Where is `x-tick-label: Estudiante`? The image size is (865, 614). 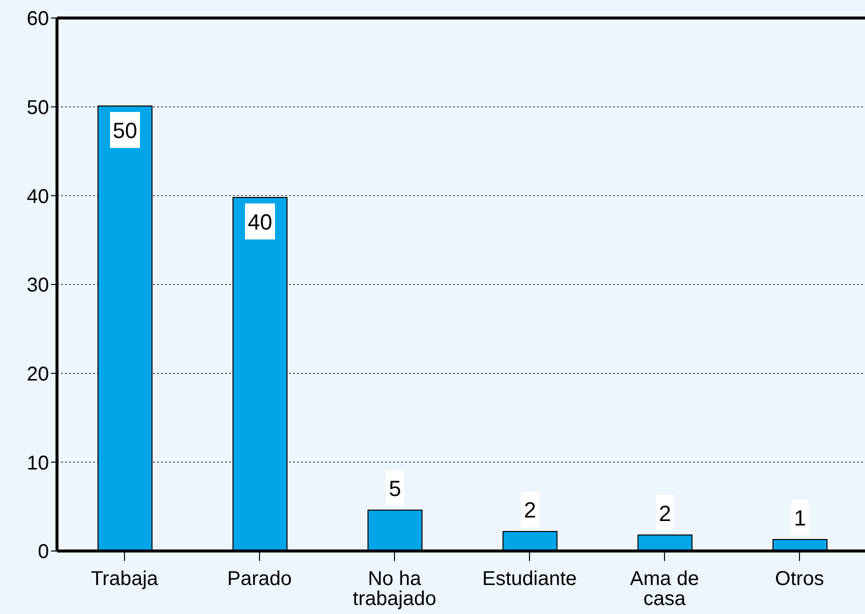 x-tick-label: Estudiante is located at coordinates (529, 579).